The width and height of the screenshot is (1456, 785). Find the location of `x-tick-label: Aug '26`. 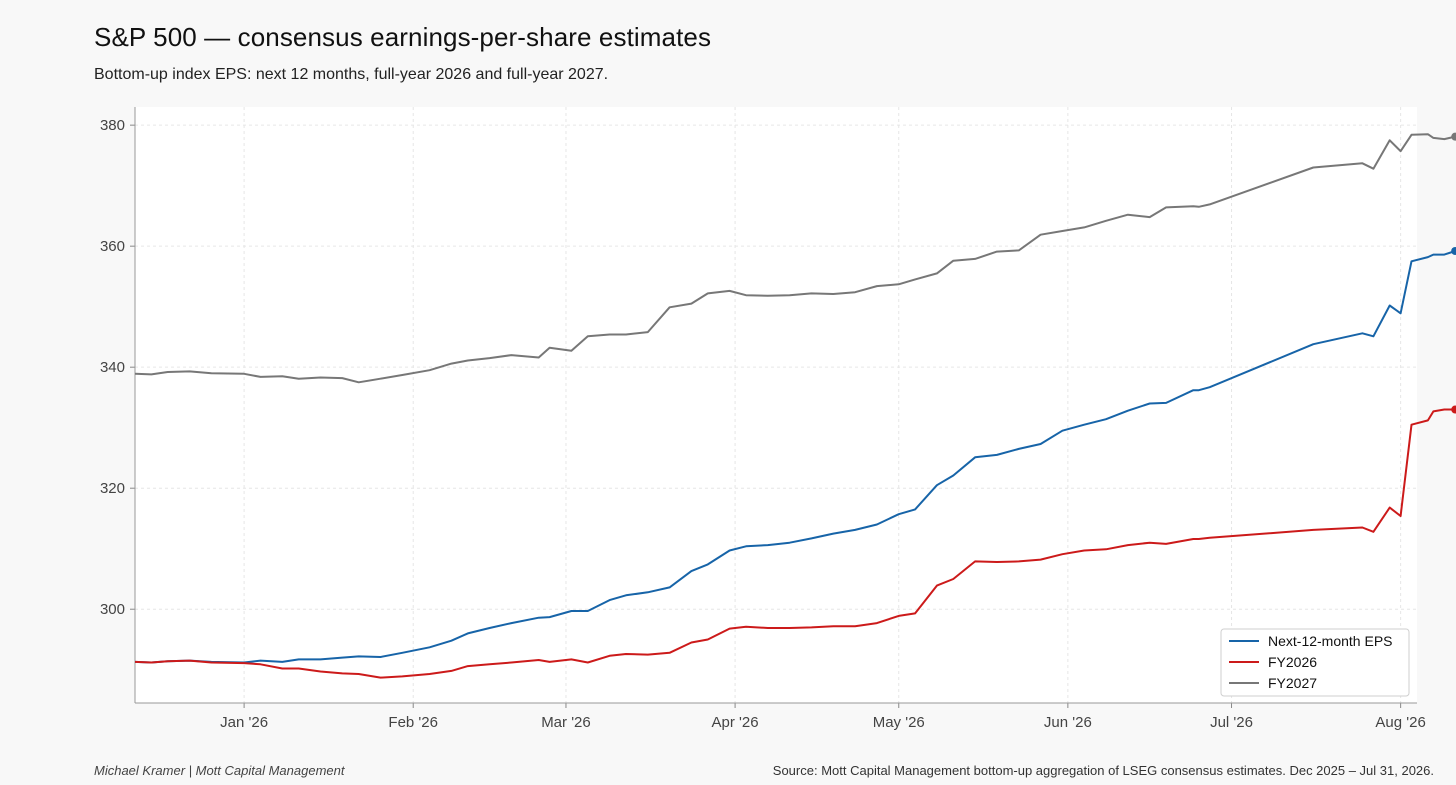

x-tick-label: Aug '26 is located at coordinates (1400, 722).